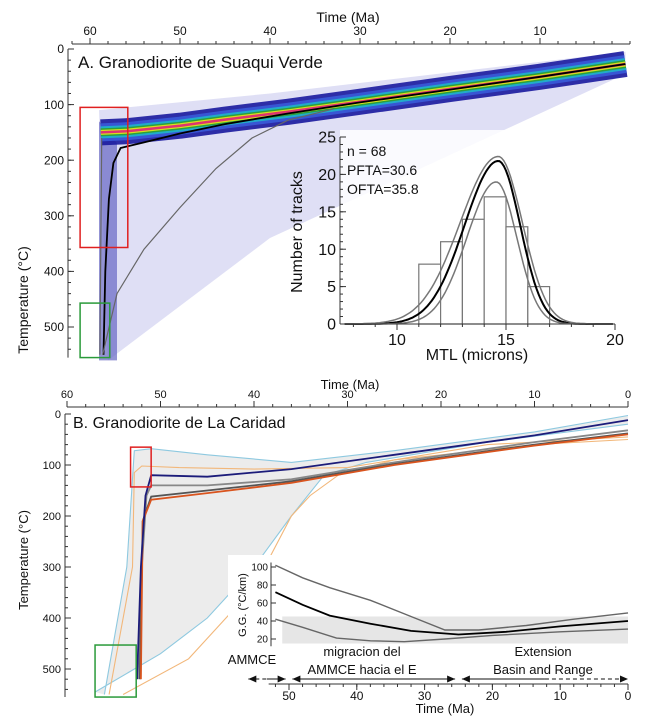 This screenshot has height=726, width=650. Describe the element at coordinates (628, 696) in the screenshot. I see `gg-x-tick-label: 0` at that location.